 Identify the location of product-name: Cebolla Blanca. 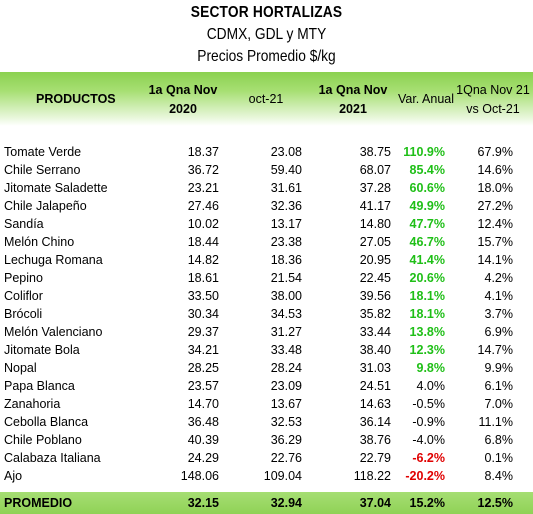
(46, 422).